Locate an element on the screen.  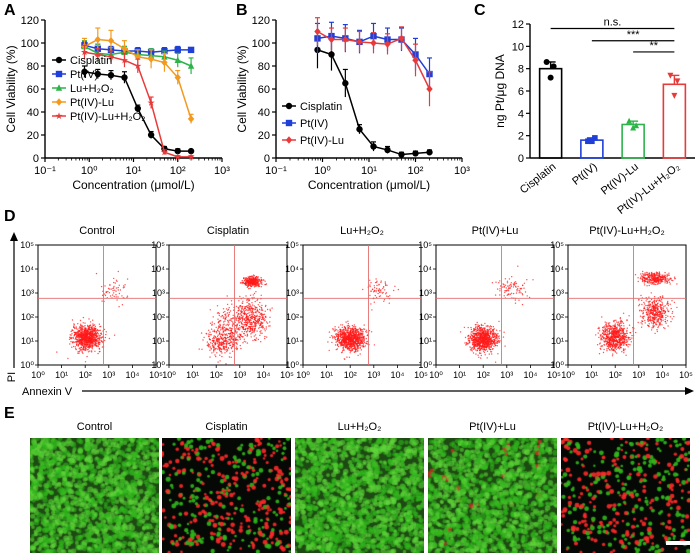
y-tick-label: 10¹ is located at coordinates (292, 341).